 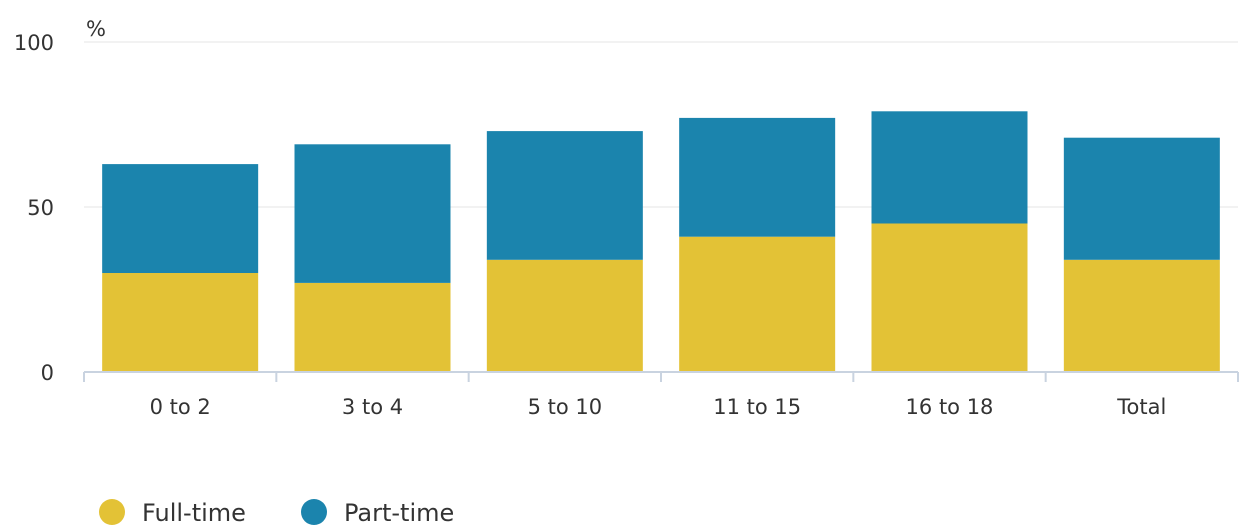 I want to click on legend: Full-time Part-time, so click(x=276, y=513).